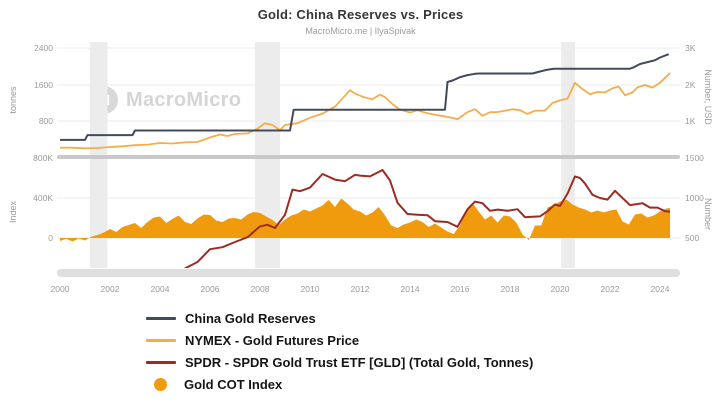  What do you see at coordinates (692, 238) in the screenshot?
I see `y-axis-tick-label: 500` at bounding box center [692, 238].